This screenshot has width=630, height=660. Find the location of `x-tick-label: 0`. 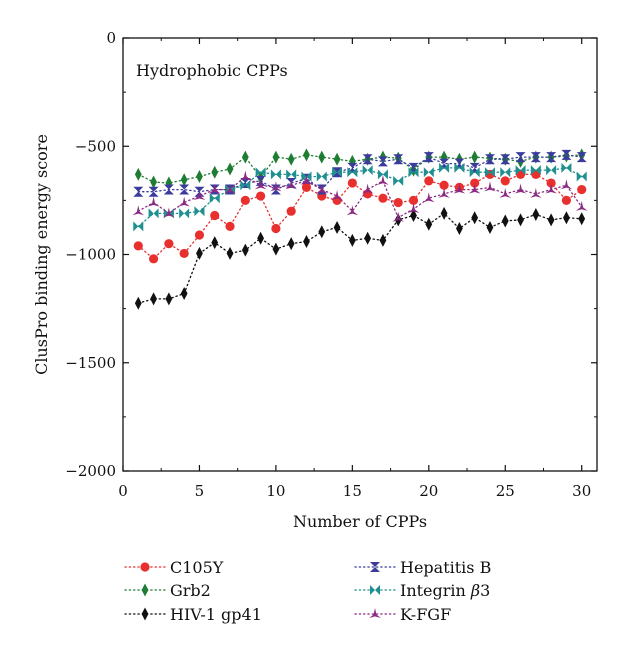

x-tick-label: 0 is located at coordinates (123, 491).